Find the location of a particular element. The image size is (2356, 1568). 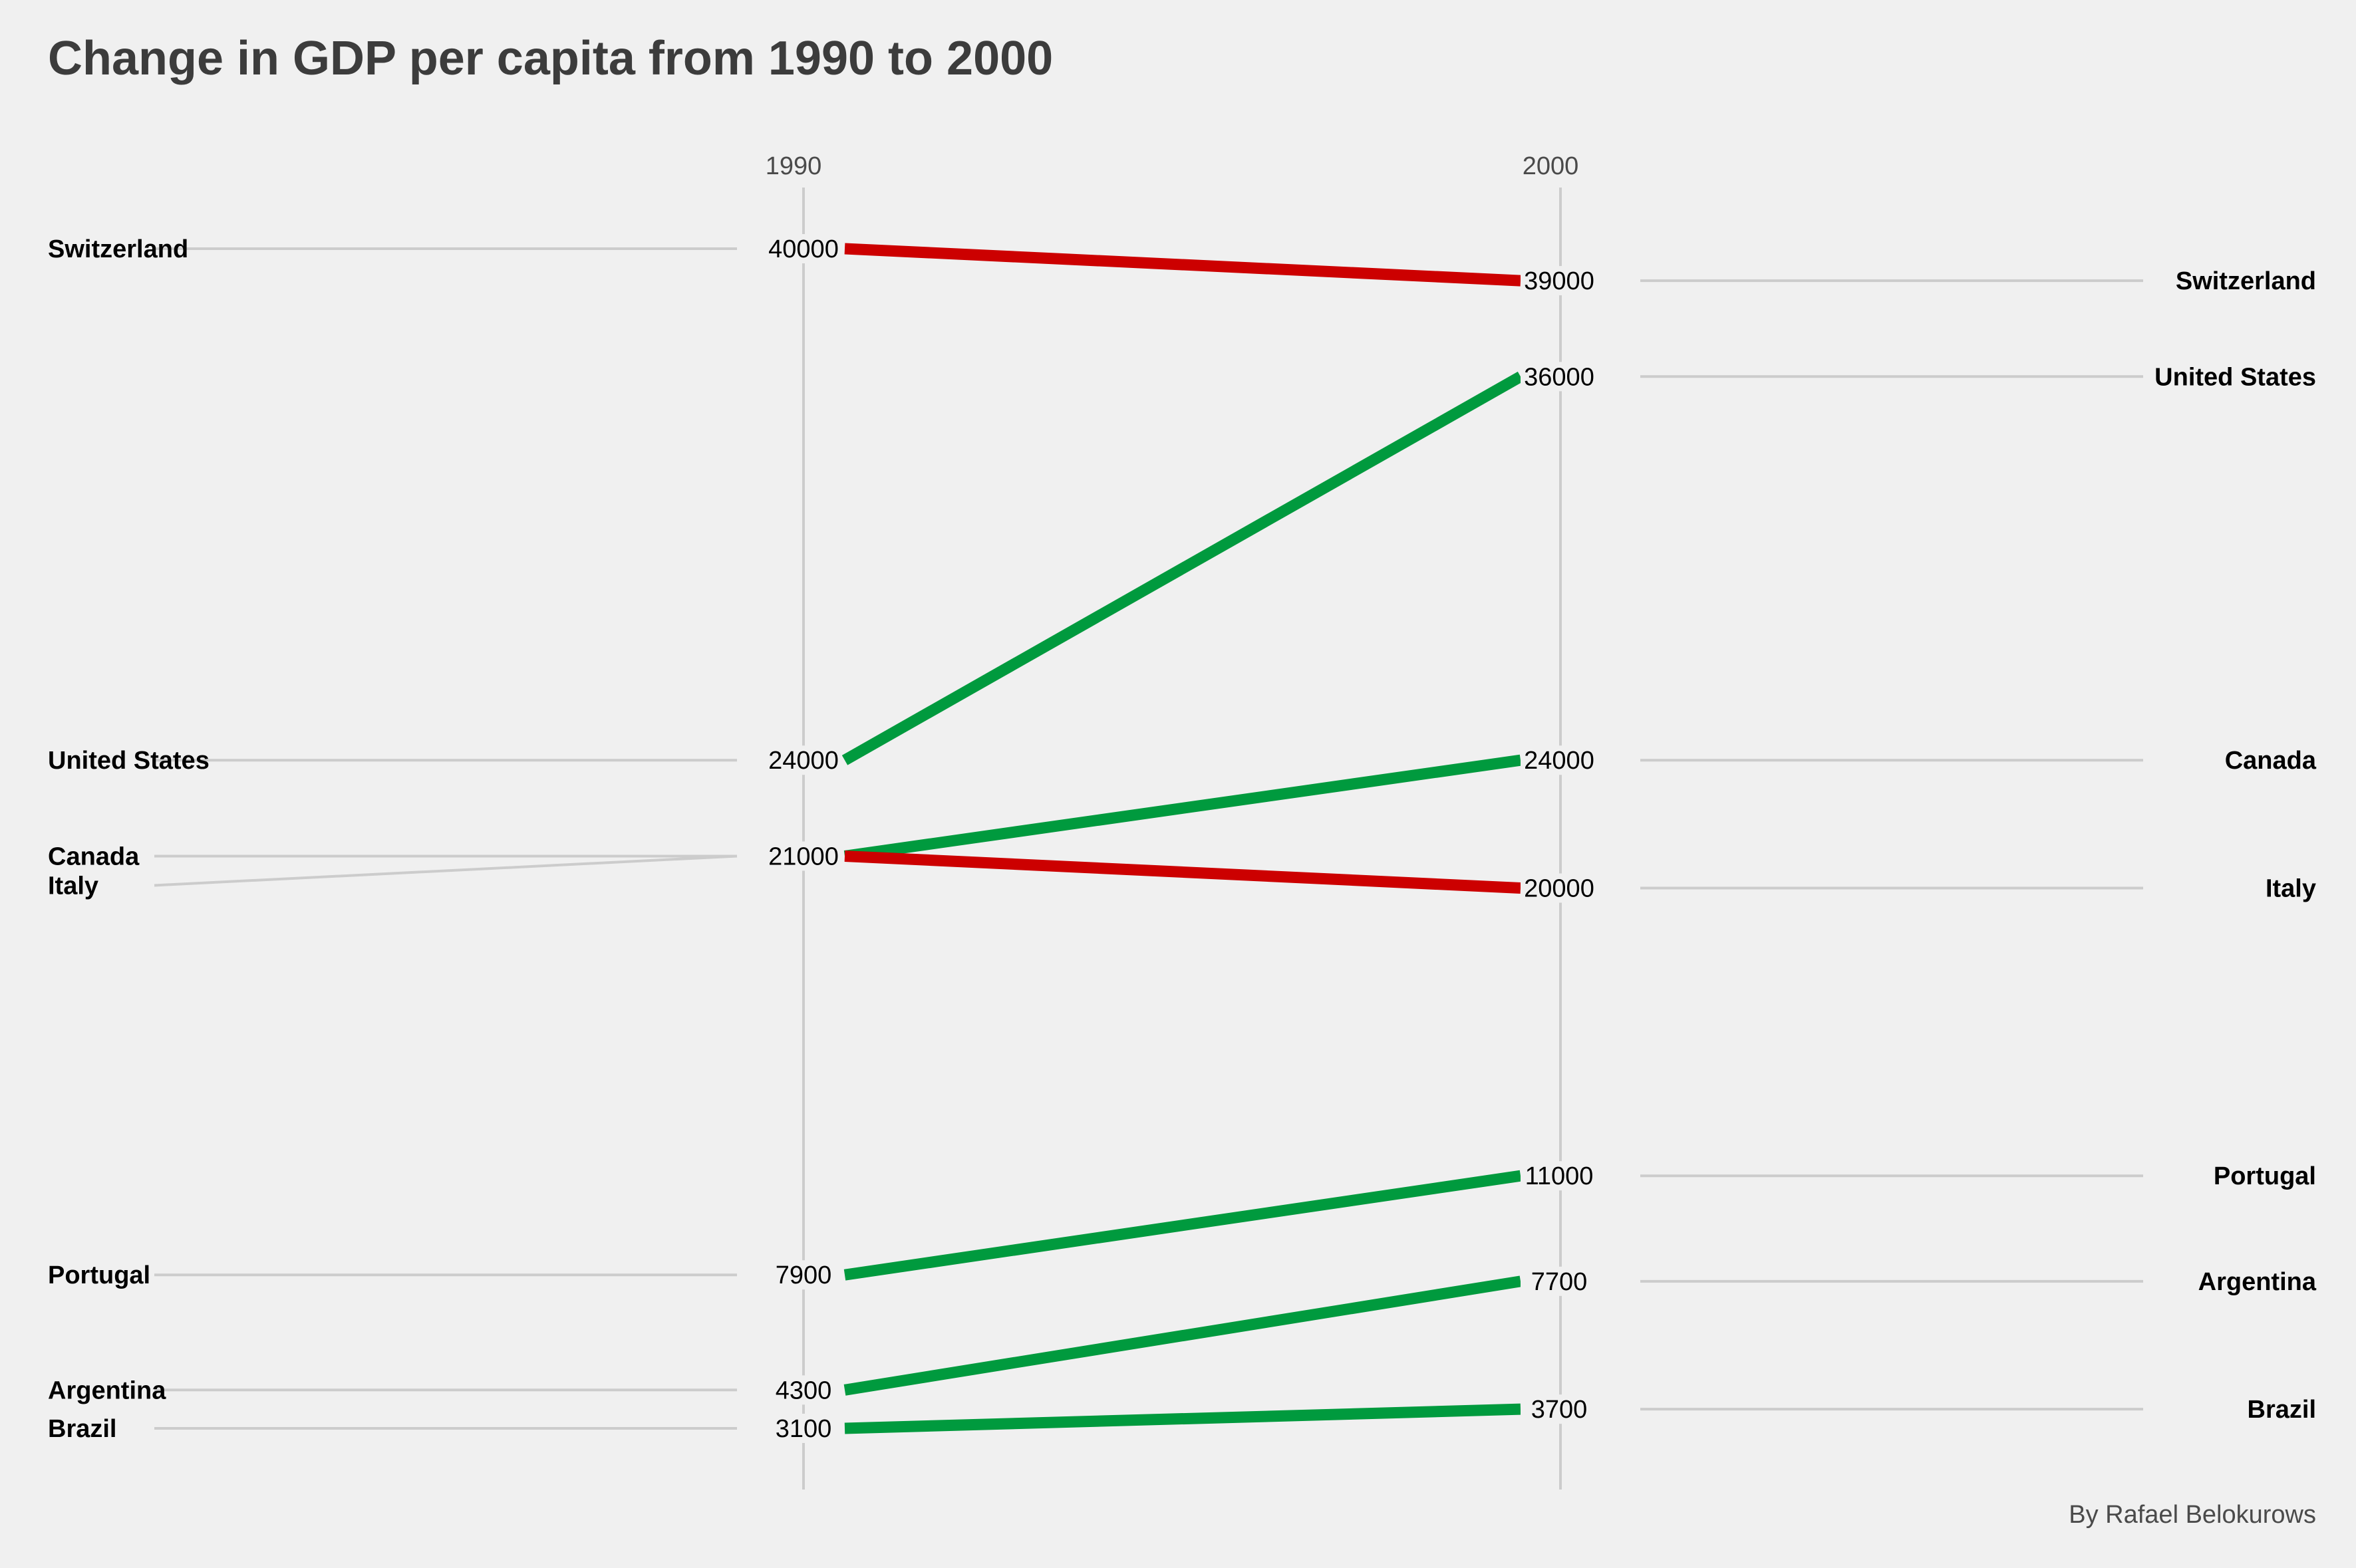

value-label-1990-portugal: 7900 is located at coordinates (804, 1275).